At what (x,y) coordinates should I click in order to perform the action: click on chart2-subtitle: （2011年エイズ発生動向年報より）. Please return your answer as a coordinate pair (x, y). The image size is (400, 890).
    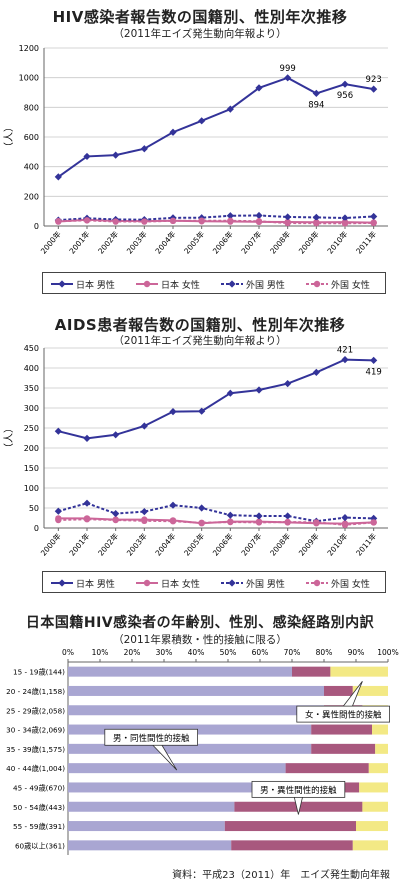
    Looking at the image, I should click on (200, 341).